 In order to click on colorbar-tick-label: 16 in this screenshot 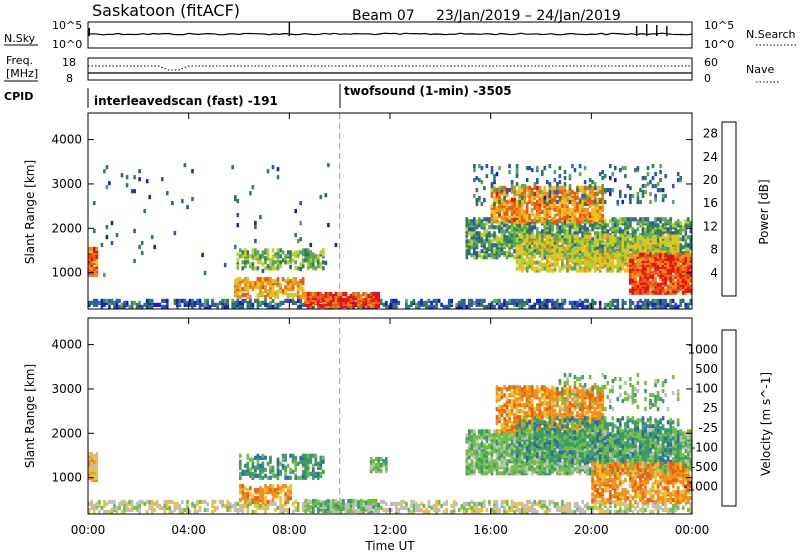, I will do `click(710, 203)`.